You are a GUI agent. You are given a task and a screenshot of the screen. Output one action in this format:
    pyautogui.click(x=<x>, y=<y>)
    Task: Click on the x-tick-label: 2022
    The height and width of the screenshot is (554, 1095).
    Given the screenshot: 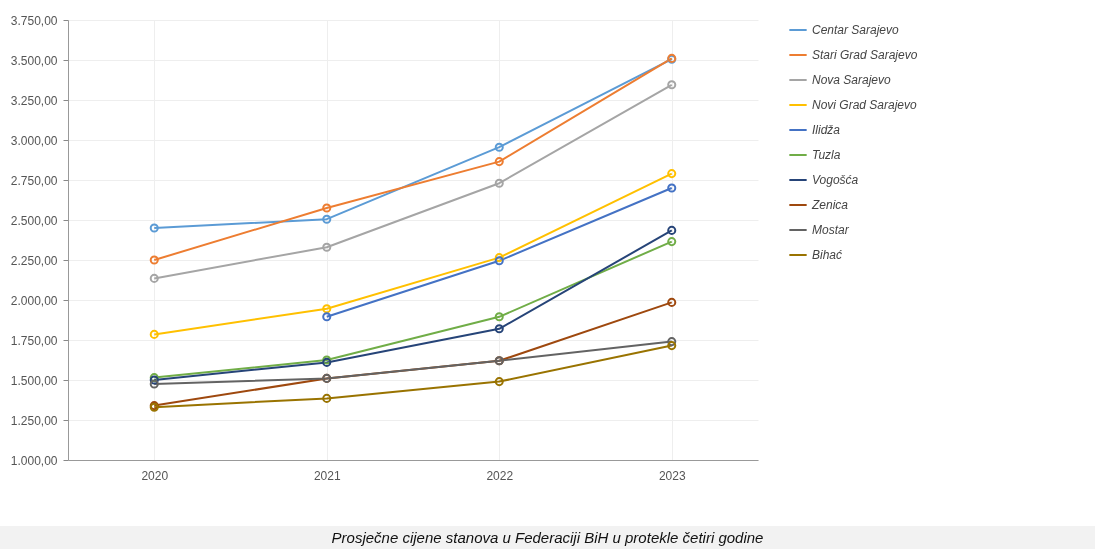 What is the action you would take?
    pyautogui.click(x=500, y=475)
    